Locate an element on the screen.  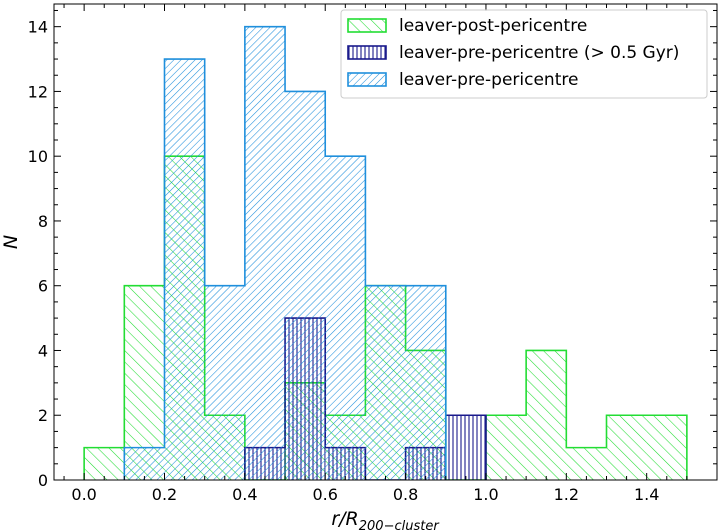
y-axis-label: N is located at coordinates (11, 242).